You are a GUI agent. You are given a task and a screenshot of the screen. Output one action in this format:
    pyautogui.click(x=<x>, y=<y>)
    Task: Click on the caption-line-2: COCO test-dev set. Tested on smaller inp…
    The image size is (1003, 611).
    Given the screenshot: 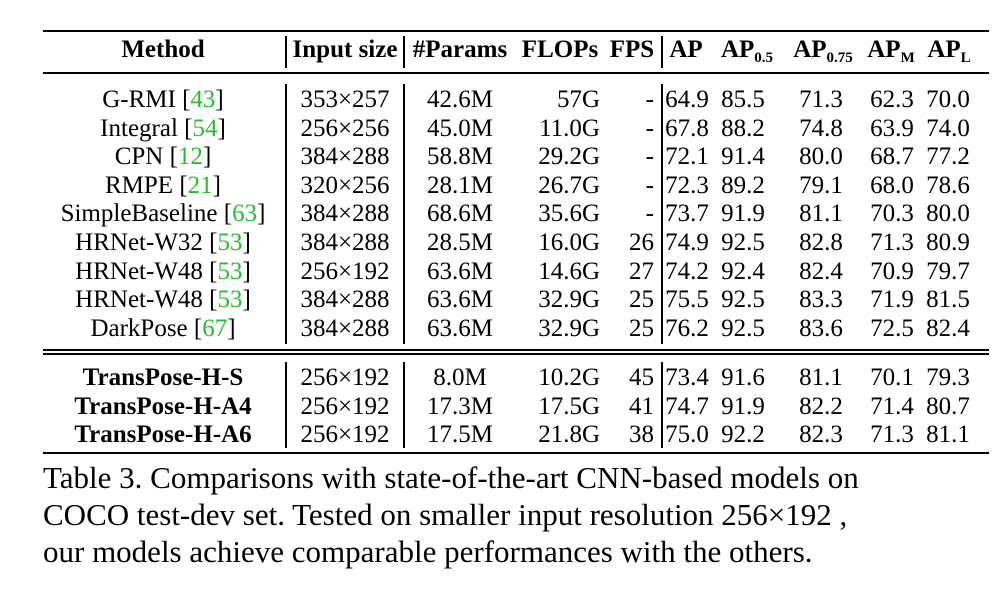 What is the action you would take?
    pyautogui.click(x=445, y=514)
    